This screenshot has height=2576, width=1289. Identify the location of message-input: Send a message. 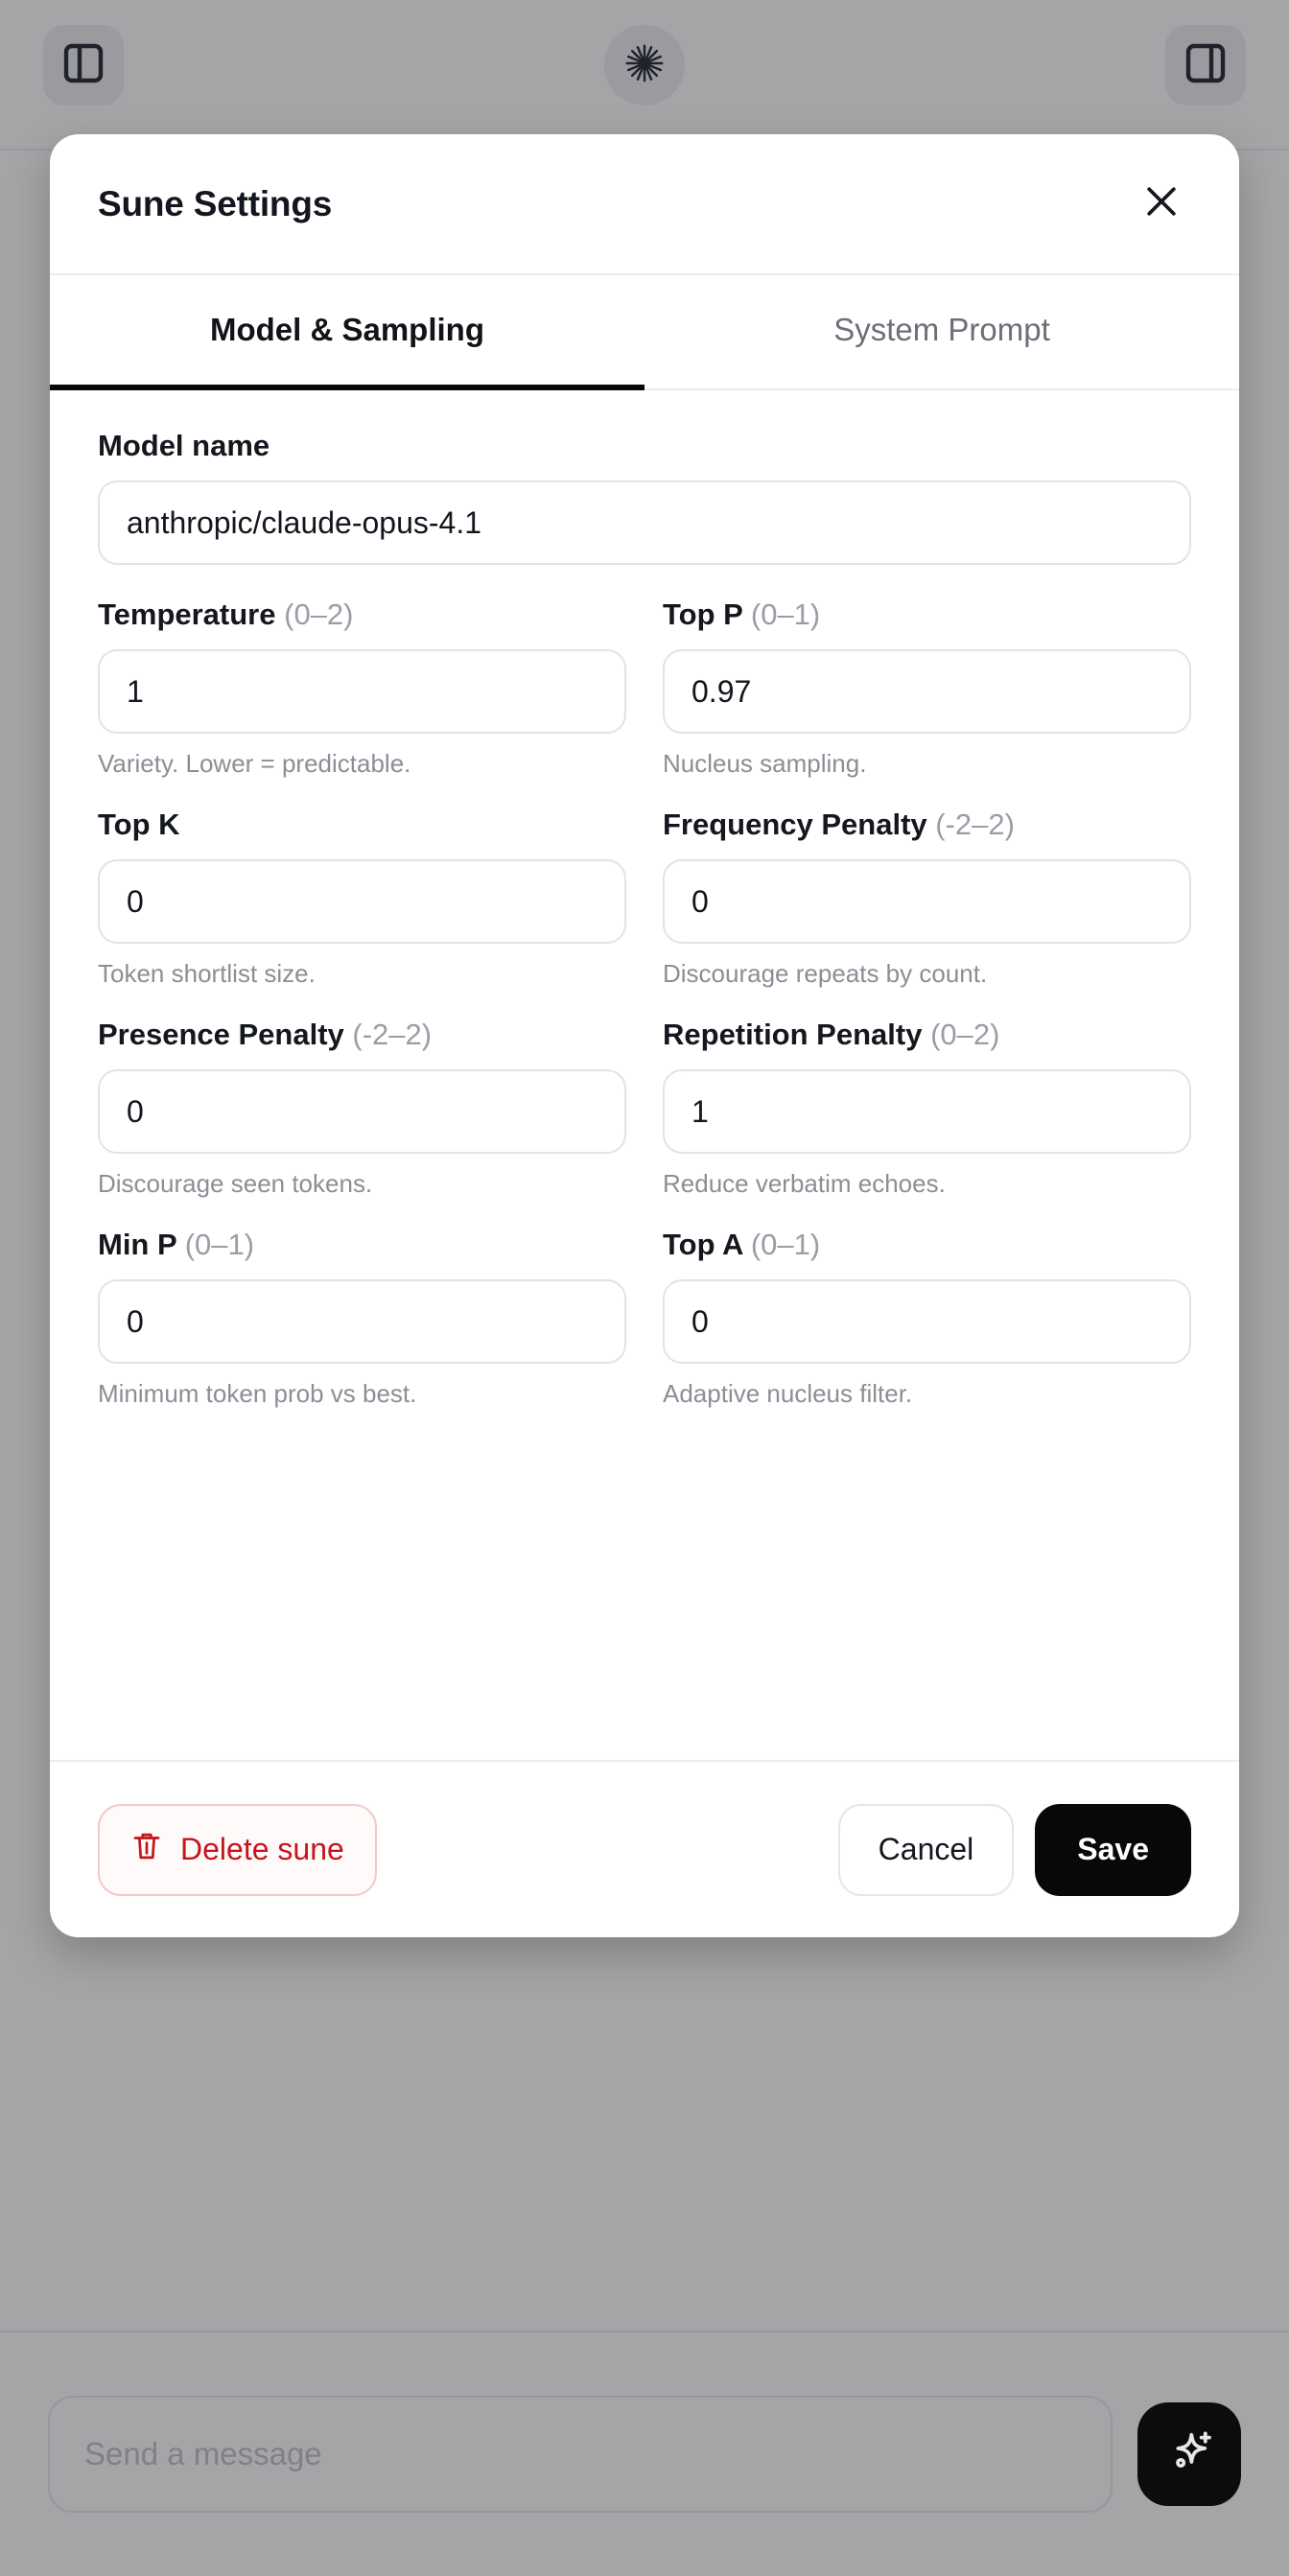
(580, 2454).